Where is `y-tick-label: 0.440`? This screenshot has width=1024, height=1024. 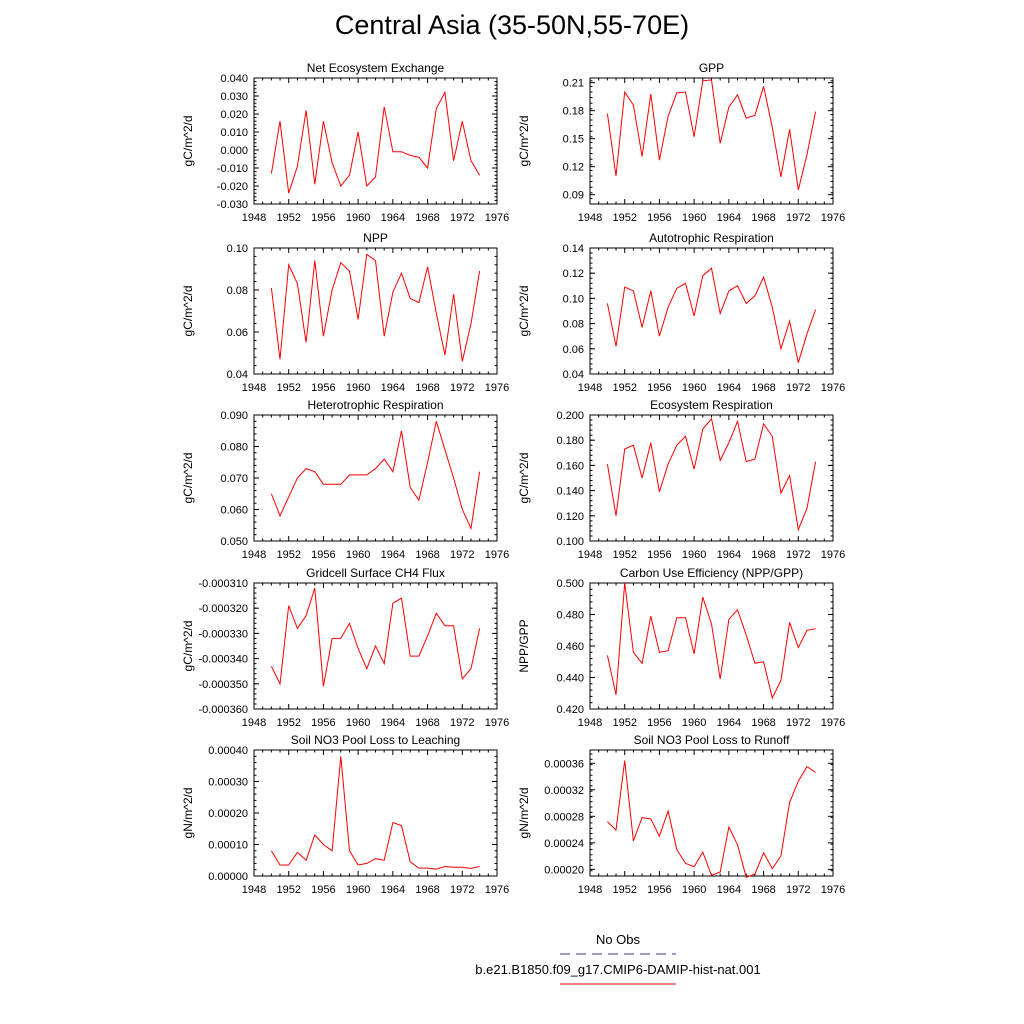 y-tick-label: 0.440 is located at coordinates (570, 679).